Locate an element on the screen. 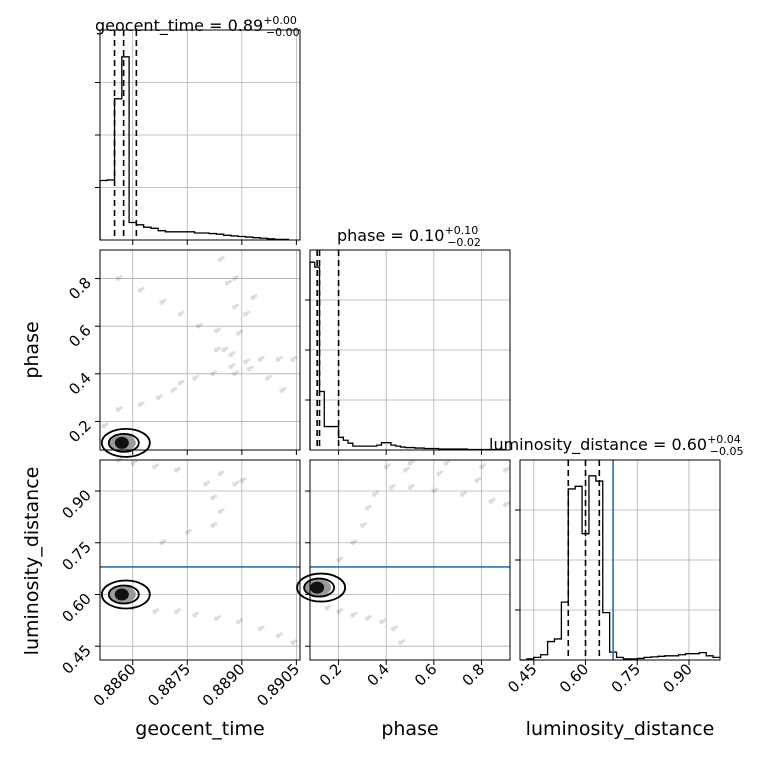 This screenshot has width=760, height=760. hist-geocent-time-frame is located at coordinates (200, 135).